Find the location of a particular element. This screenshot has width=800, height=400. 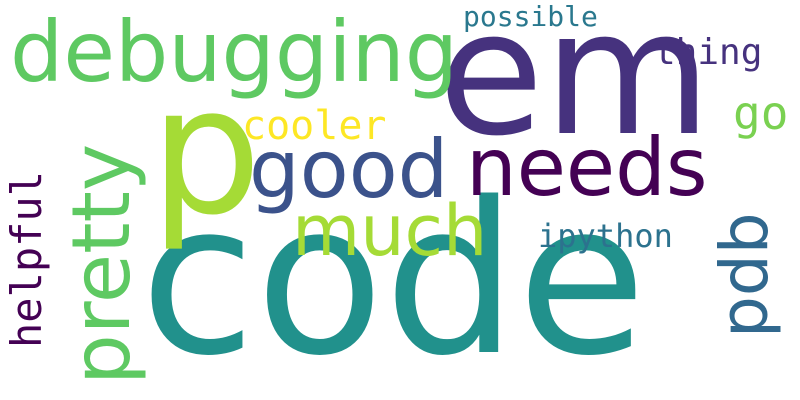

word-cooler: cooler is located at coordinates (314, 126).